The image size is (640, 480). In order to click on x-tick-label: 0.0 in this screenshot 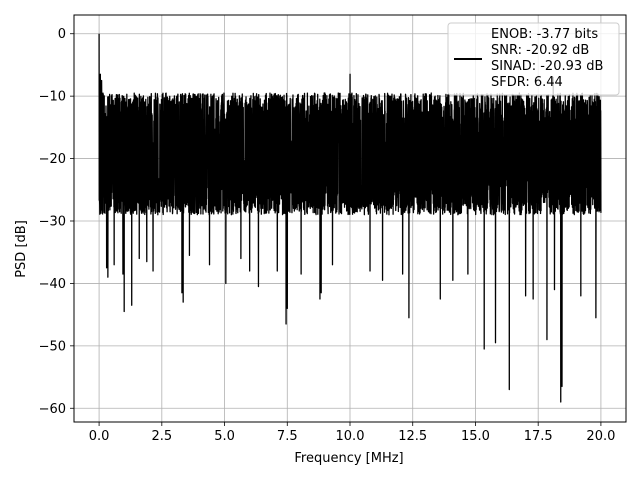, I will do `click(99, 436)`.